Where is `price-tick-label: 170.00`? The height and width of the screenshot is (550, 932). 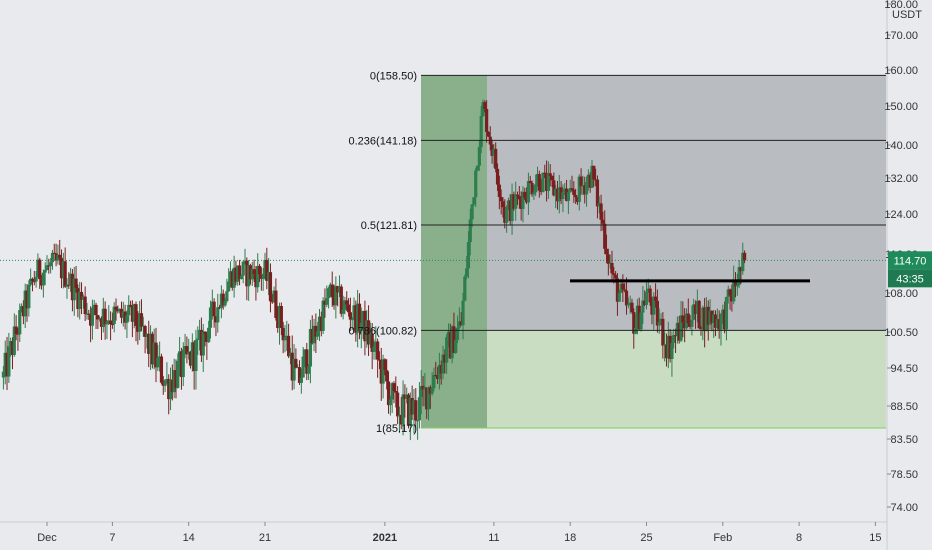
price-tick-label: 170.00 is located at coordinates (901, 36).